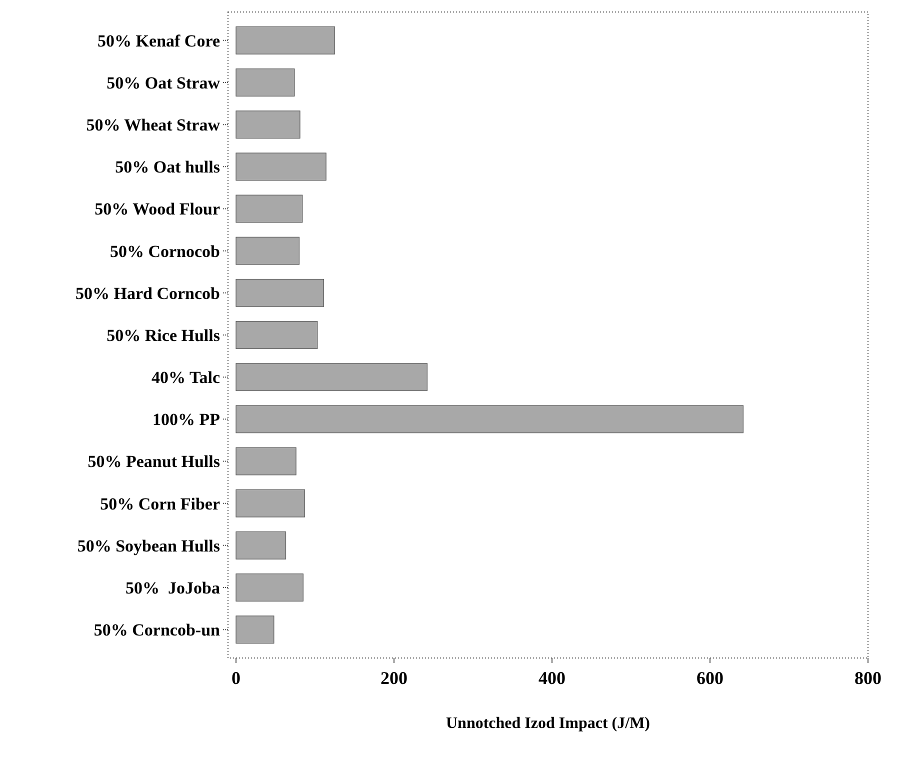  Describe the element at coordinates (163, 82) in the screenshot. I see `y-tick-label: 50% Oat Straw` at that location.